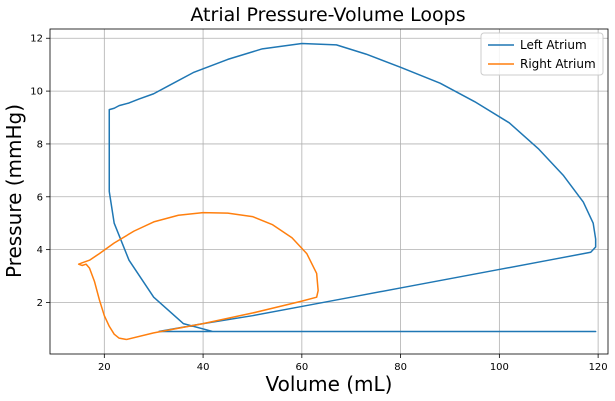 The width and height of the screenshot is (615, 401). I want to click on legend-label-right-atrium: Right Atrium, so click(558, 64).